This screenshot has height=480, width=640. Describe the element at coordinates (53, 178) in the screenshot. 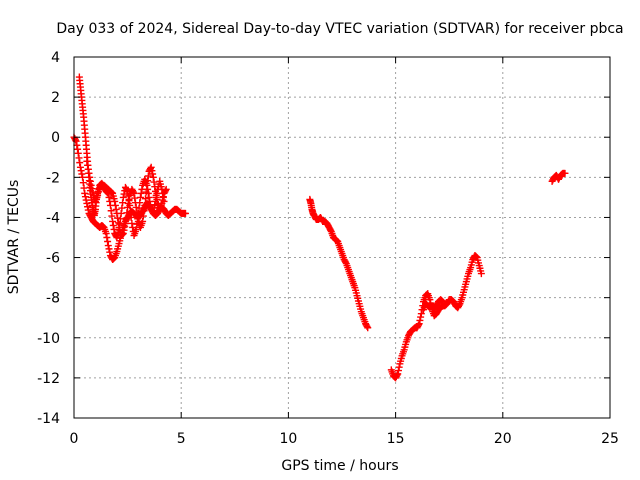

I see `y-tick-label: -2` at that location.